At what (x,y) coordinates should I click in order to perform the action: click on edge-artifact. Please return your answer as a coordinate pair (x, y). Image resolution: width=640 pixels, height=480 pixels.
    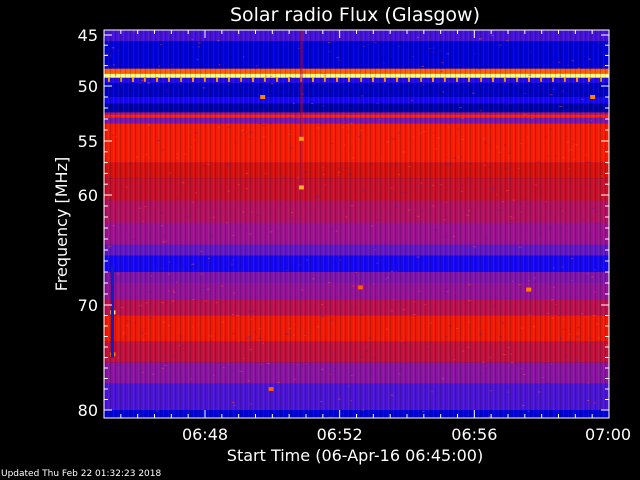
    Looking at the image, I should click on (112, 312).